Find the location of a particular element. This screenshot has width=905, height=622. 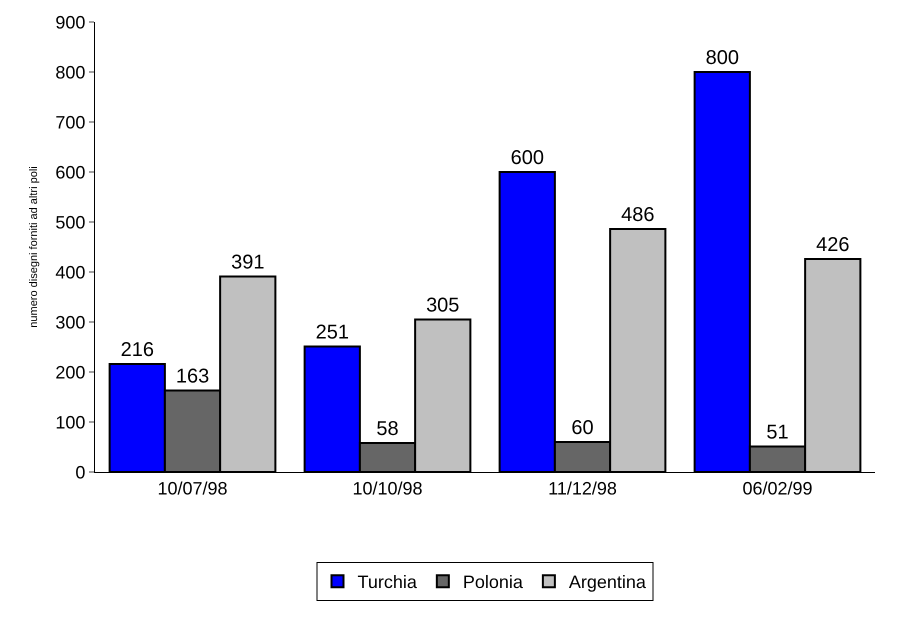

y-tick-label: 800 is located at coordinates (70, 72).